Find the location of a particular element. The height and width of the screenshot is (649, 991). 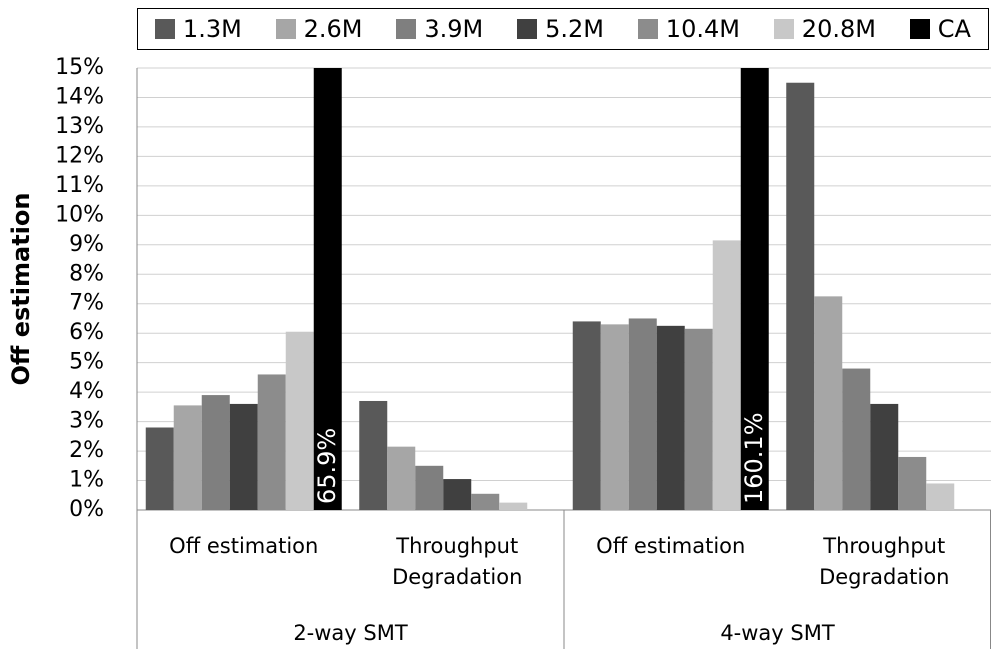

y-tick-label: 14% is located at coordinates (79, 96).